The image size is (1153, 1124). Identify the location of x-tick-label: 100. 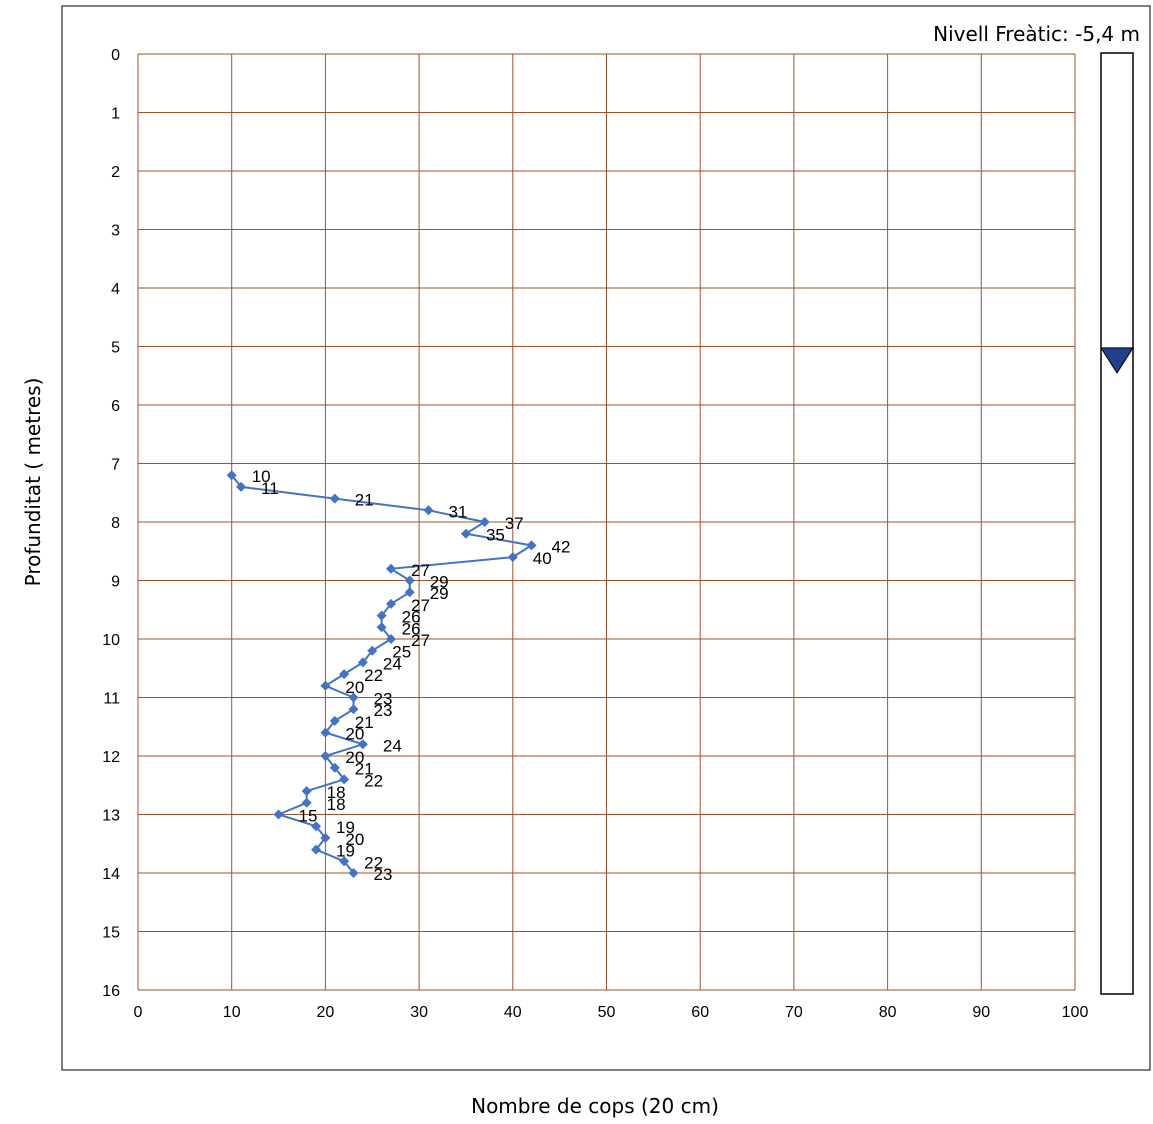
(1075, 1012).